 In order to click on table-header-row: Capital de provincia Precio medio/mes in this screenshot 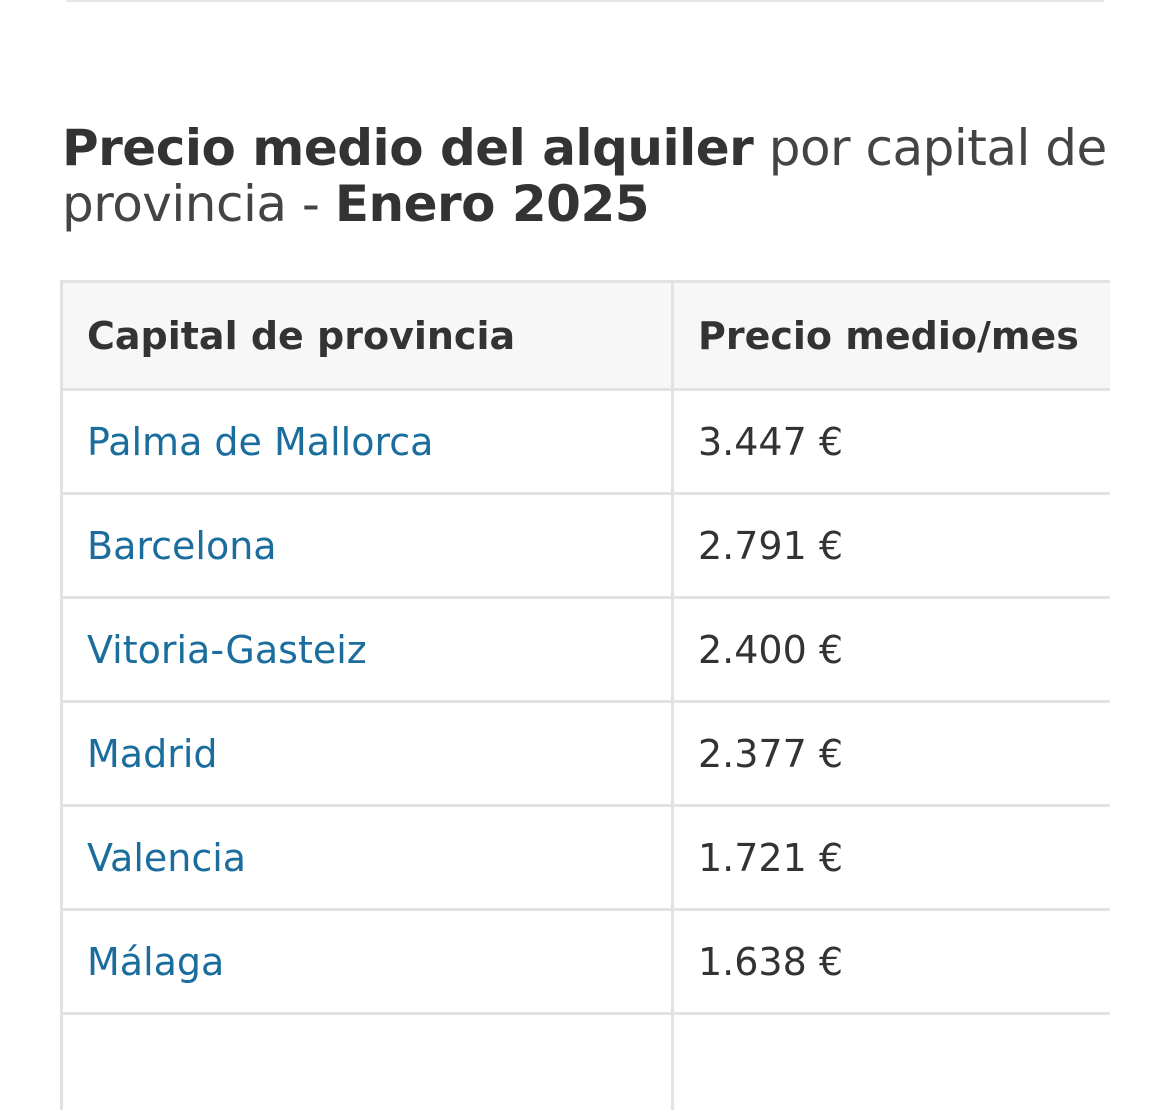, I will do `click(586, 336)`.